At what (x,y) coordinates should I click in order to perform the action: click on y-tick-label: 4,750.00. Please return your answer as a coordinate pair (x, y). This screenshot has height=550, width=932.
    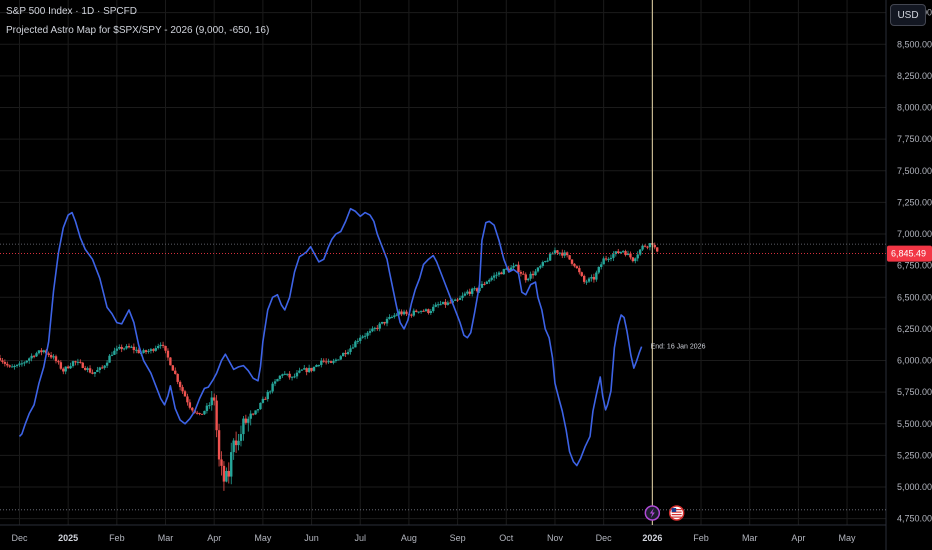
    Looking at the image, I should click on (914, 519).